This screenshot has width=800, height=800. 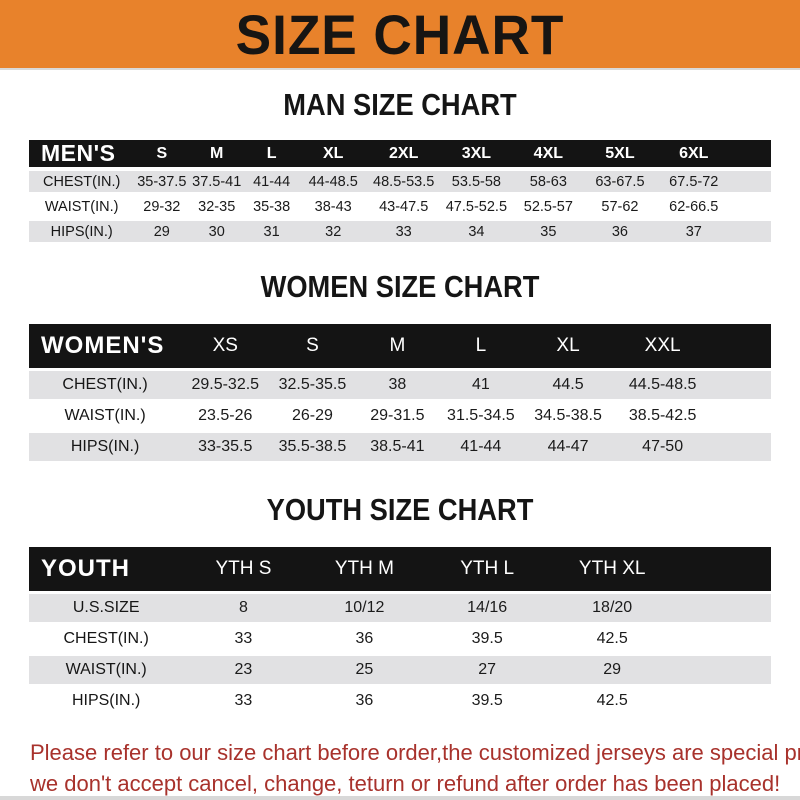 I want to click on men-column-header: S, so click(x=162, y=153).